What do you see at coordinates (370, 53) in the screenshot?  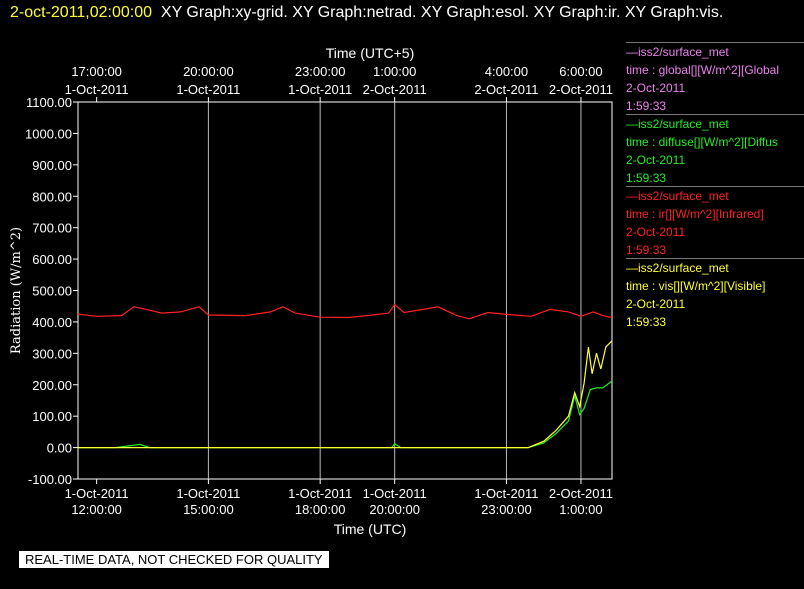 I see `x-axis-label-top: Time (UTC+5)` at bounding box center [370, 53].